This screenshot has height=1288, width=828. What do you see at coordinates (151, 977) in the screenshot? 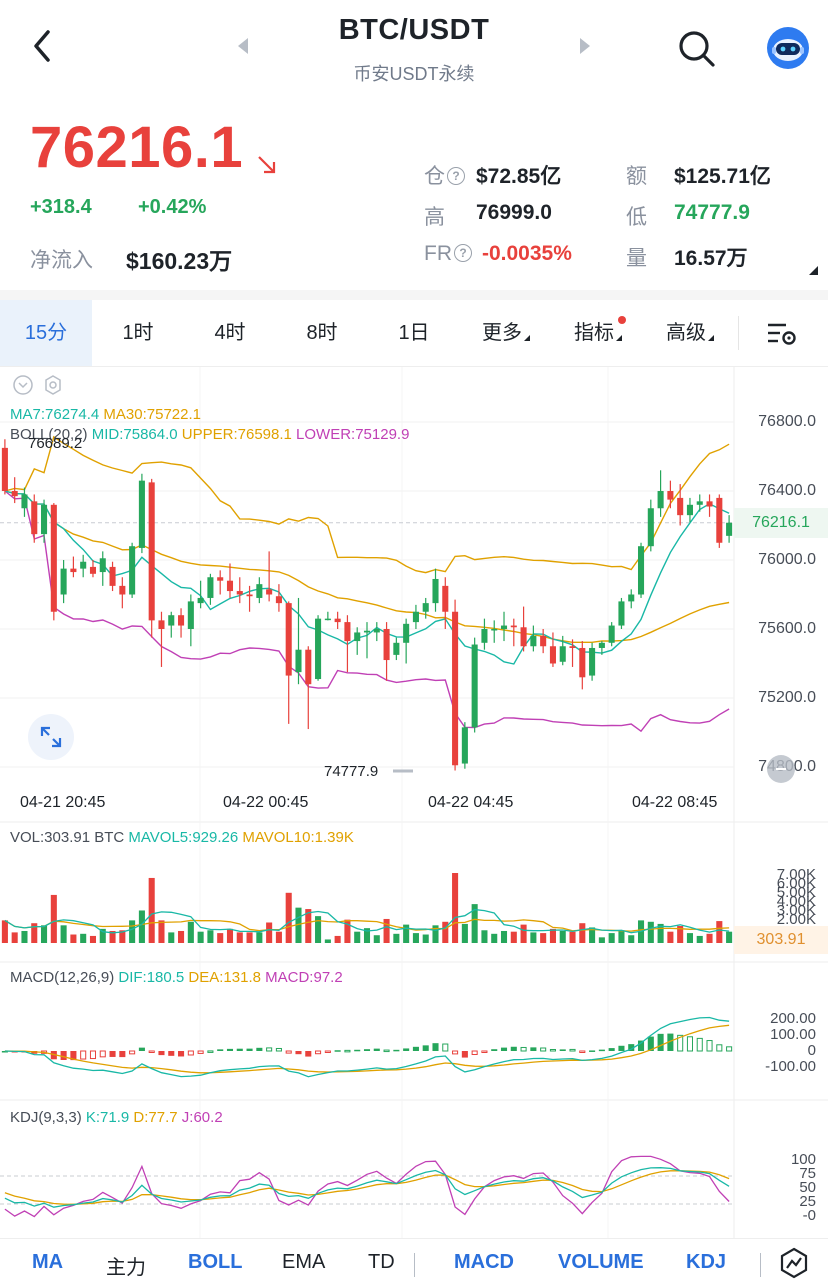
I see `dif-label: DIF:180.5` at bounding box center [151, 977].